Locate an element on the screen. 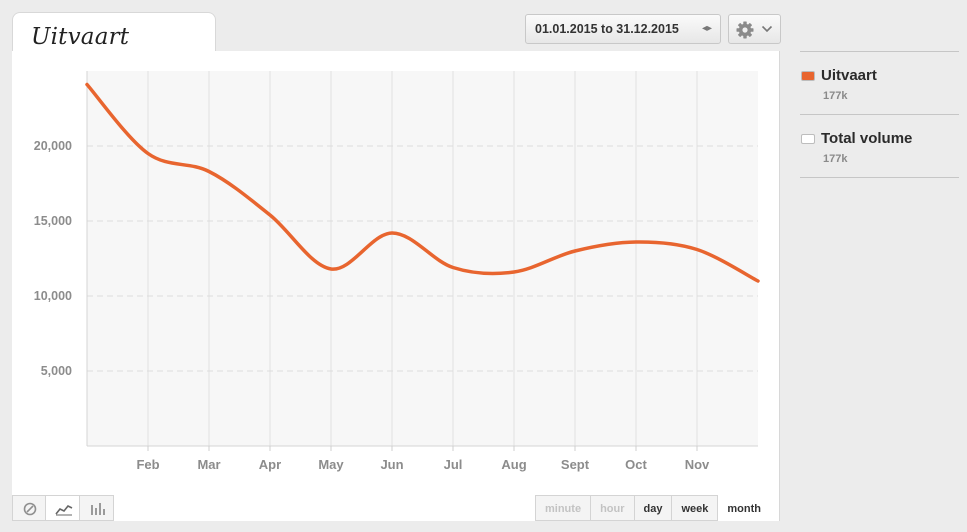 The width and height of the screenshot is (967, 532). bar-view-button is located at coordinates (97, 508).